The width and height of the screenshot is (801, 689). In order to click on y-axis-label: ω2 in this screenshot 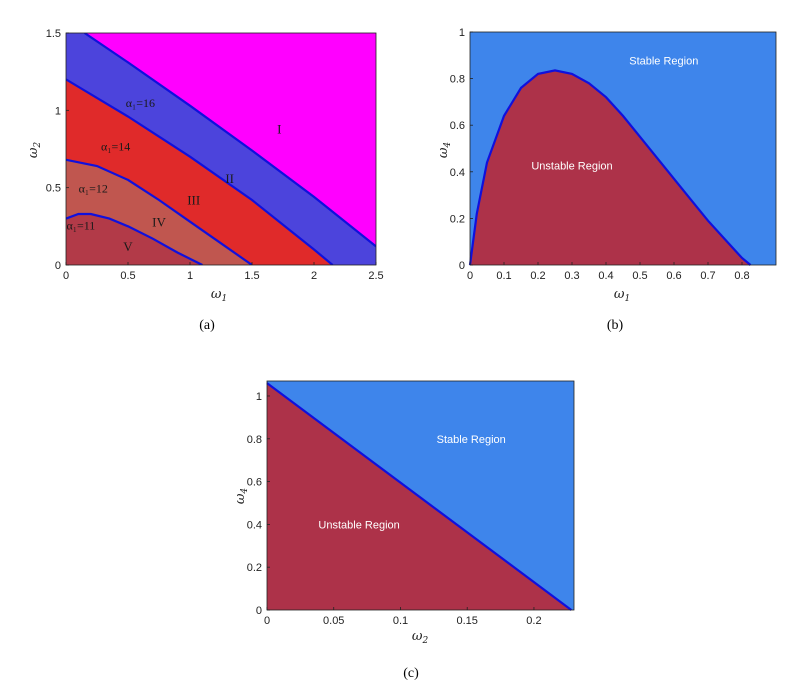, I will do `click(34, 150)`.